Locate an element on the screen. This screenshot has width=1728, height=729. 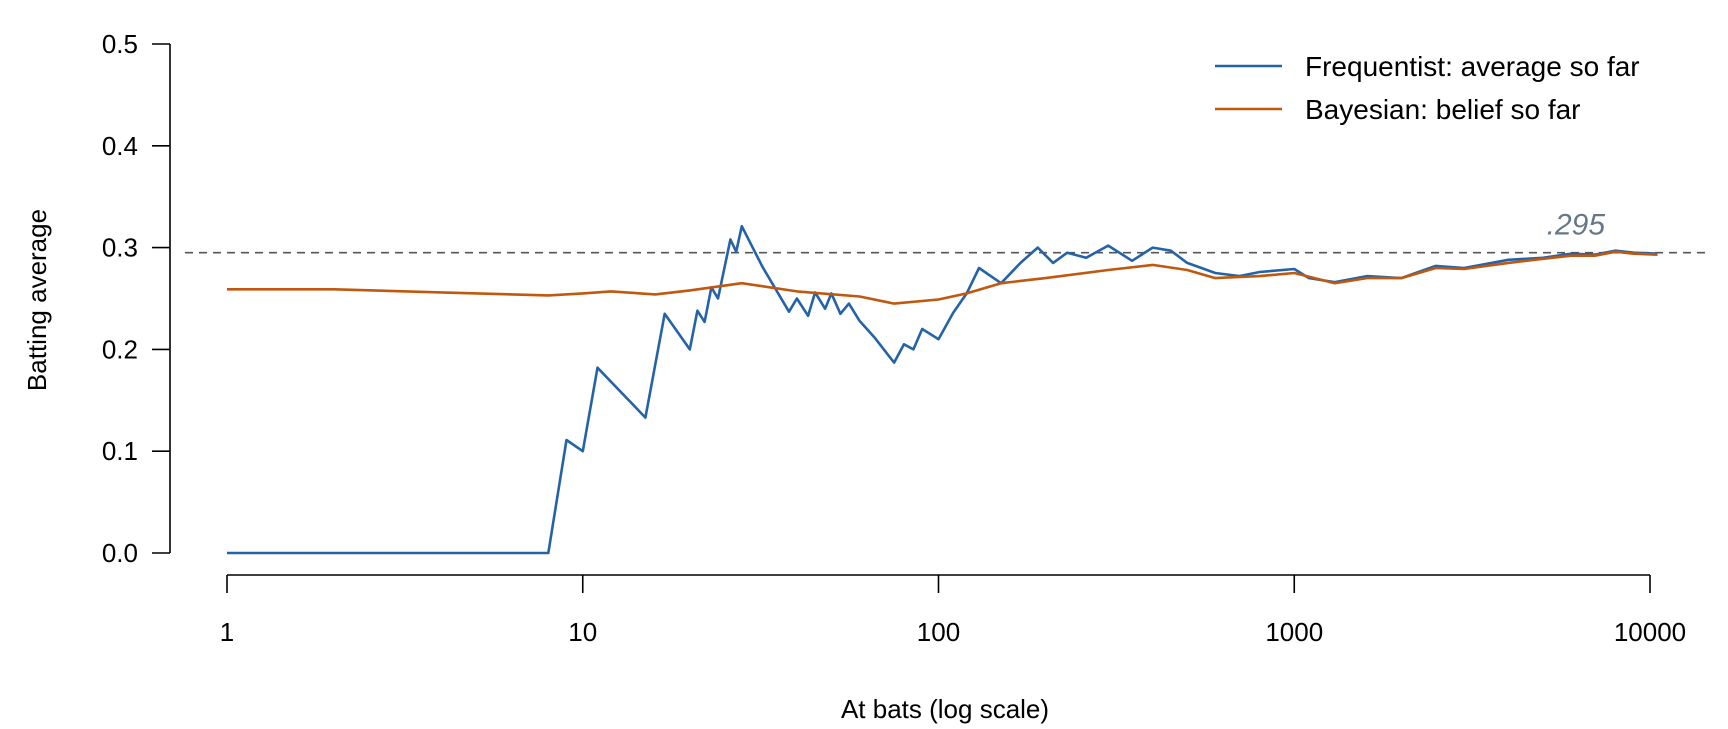
y-tick-label: 0.4 is located at coordinates (120, 146).